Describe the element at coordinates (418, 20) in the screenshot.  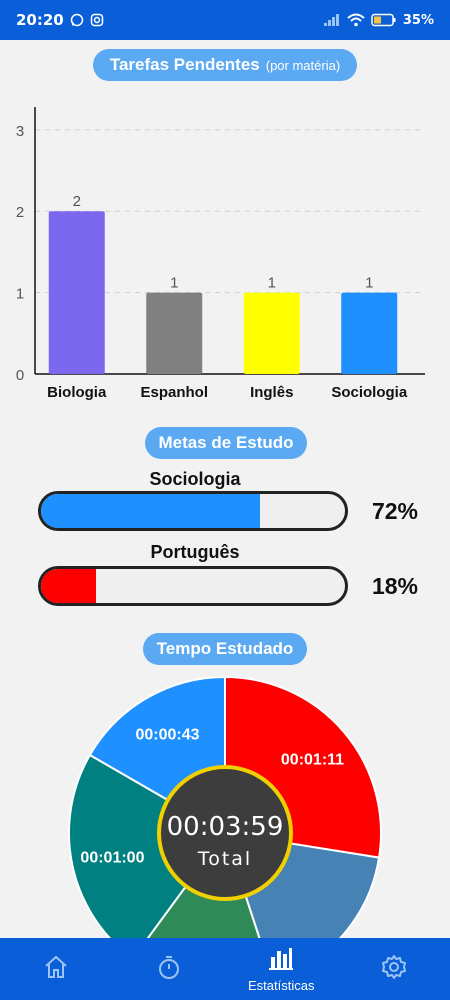
I see `battery-percent: 35%` at that location.